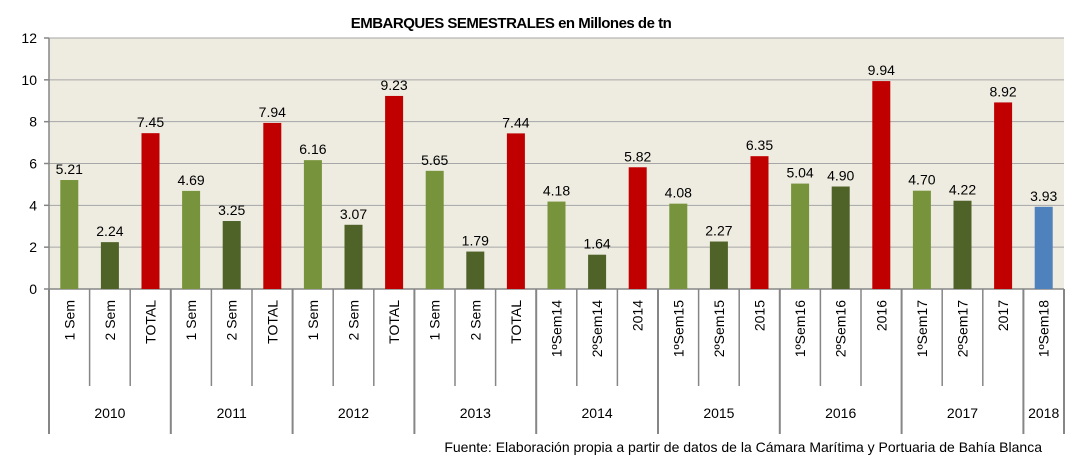 This screenshot has height=470, width=1087. I want to click on data-label: 7.94, so click(272, 112).